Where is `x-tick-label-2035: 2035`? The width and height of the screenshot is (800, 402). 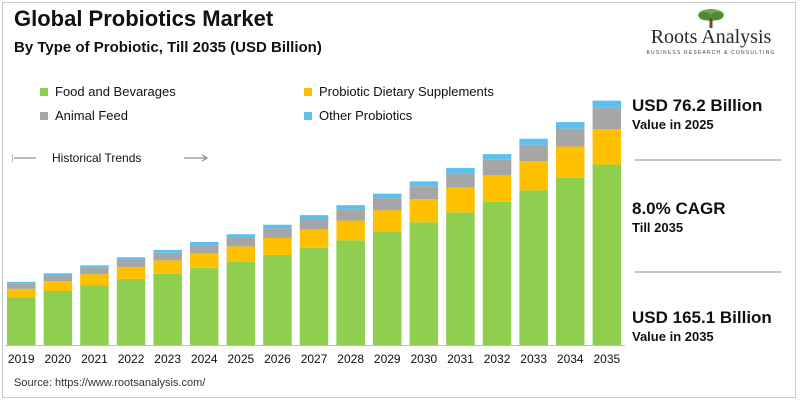
x-tick-label-2035: 2035 is located at coordinates (606, 359).